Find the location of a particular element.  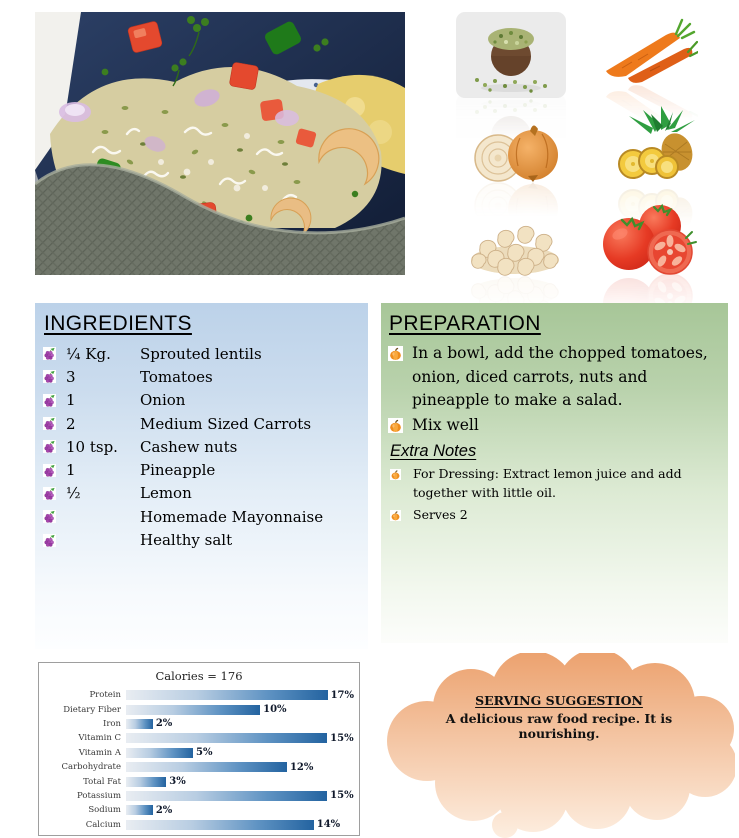

ingredient-row: 1 Pineapple is located at coordinates (201, 469).